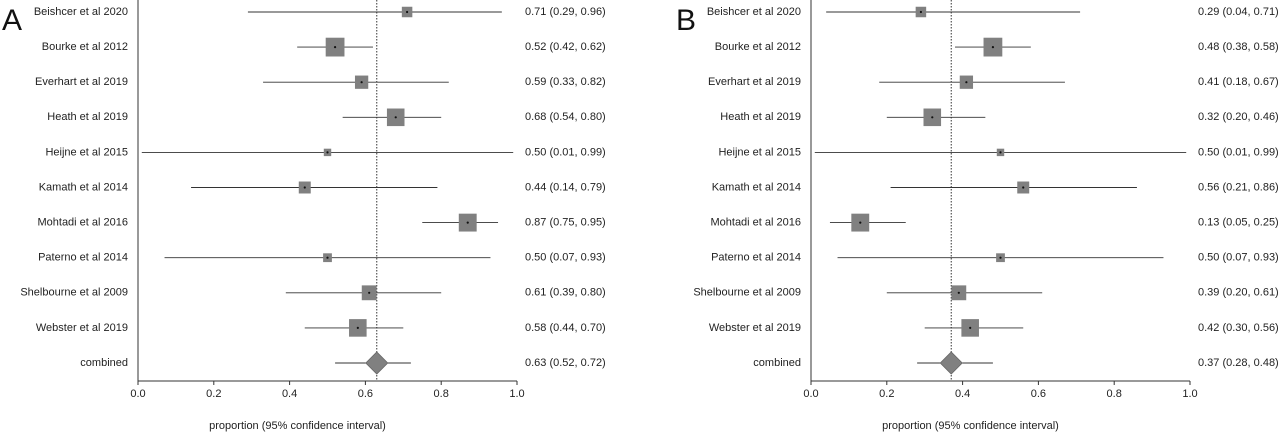  Describe the element at coordinates (995, 187) in the screenshot. I see `study-row: Kamath et al 2014 0.56 (0.21, 0.86)` at that location.